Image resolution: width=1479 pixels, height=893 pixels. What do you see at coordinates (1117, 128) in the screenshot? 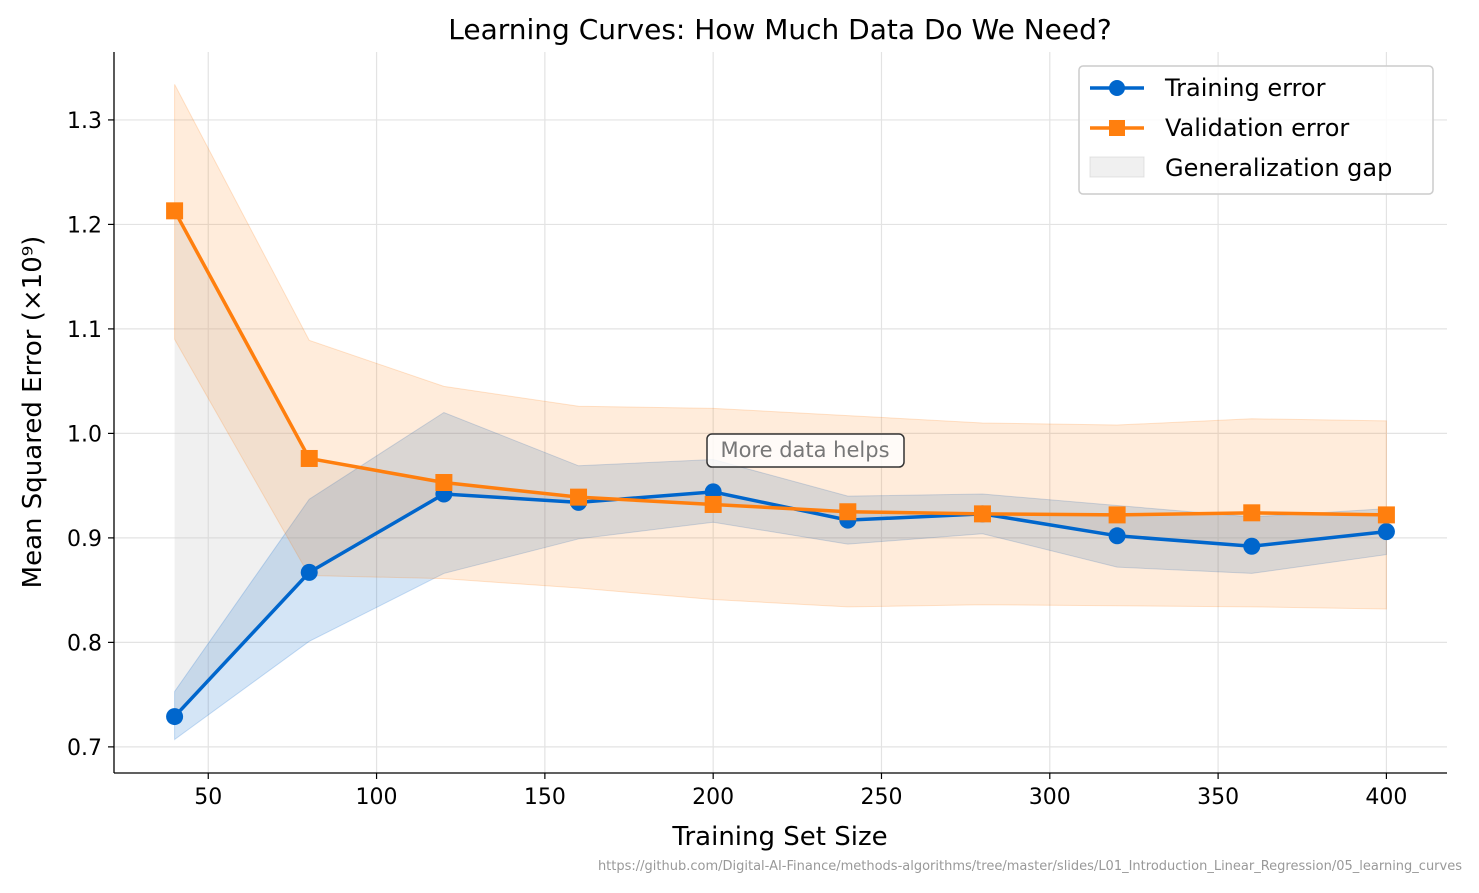
I see `legend-validation-marker` at bounding box center [1117, 128].